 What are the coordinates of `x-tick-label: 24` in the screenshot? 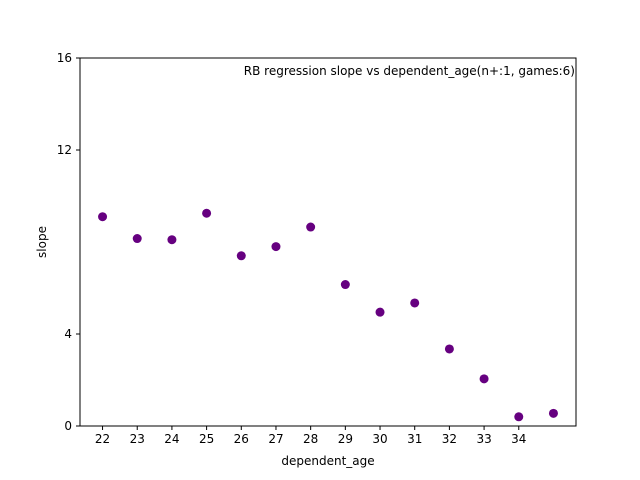 It's located at (171, 439).